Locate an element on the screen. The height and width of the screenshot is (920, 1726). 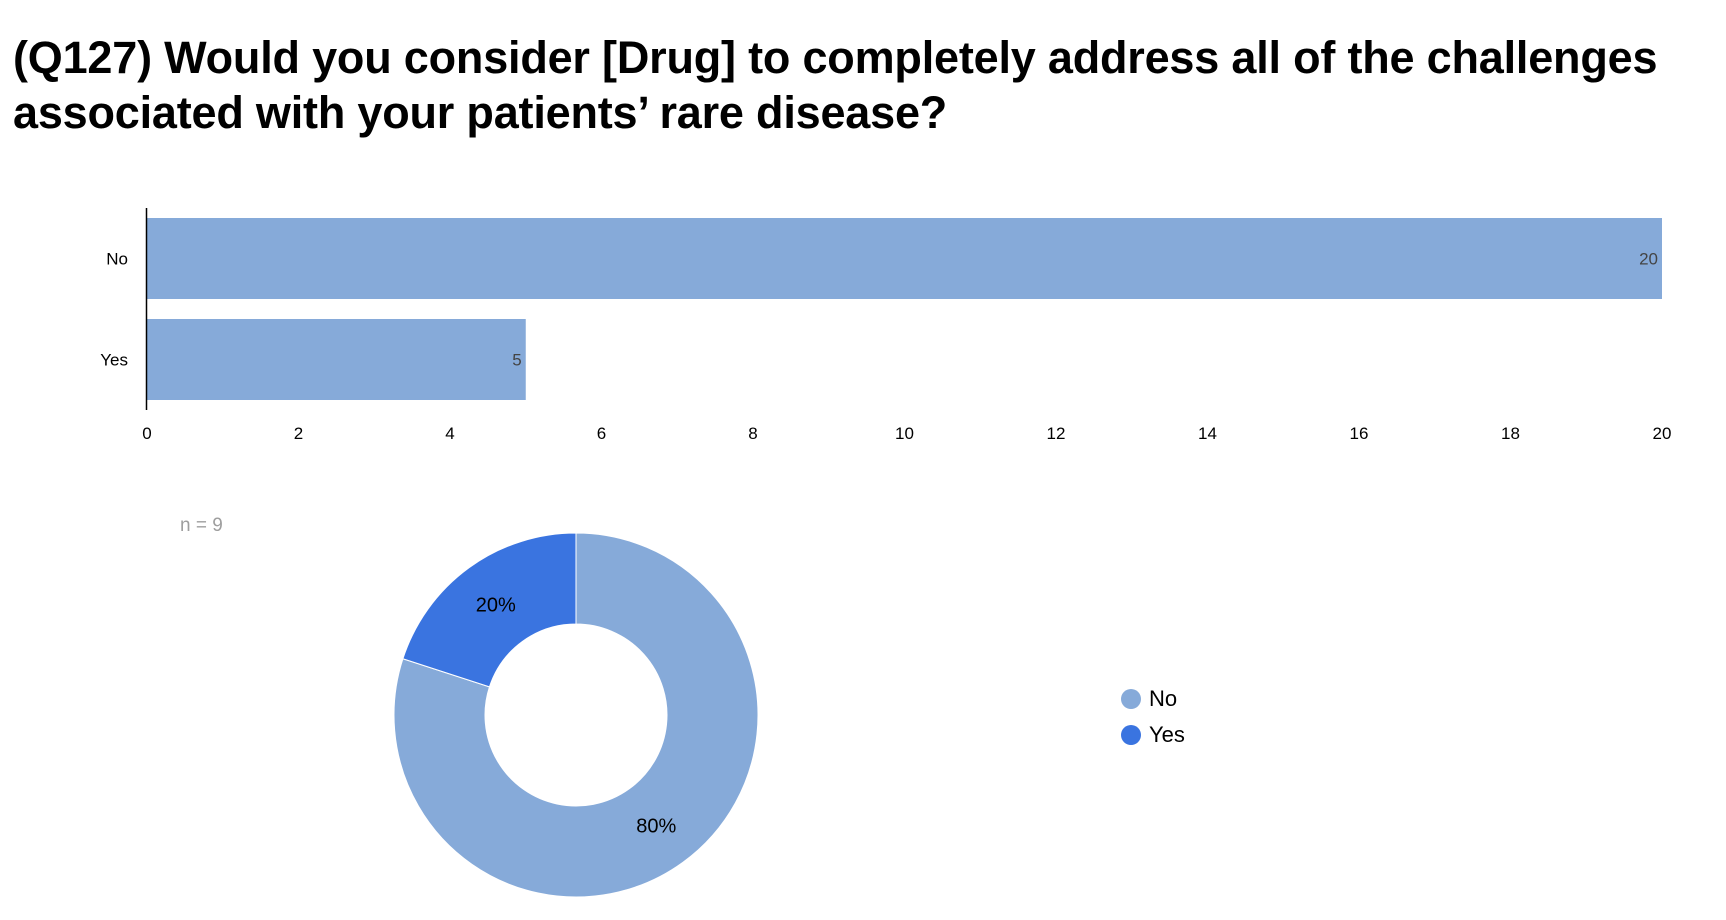
donut-chart: 80% 20% is located at coordinates (576, 715).